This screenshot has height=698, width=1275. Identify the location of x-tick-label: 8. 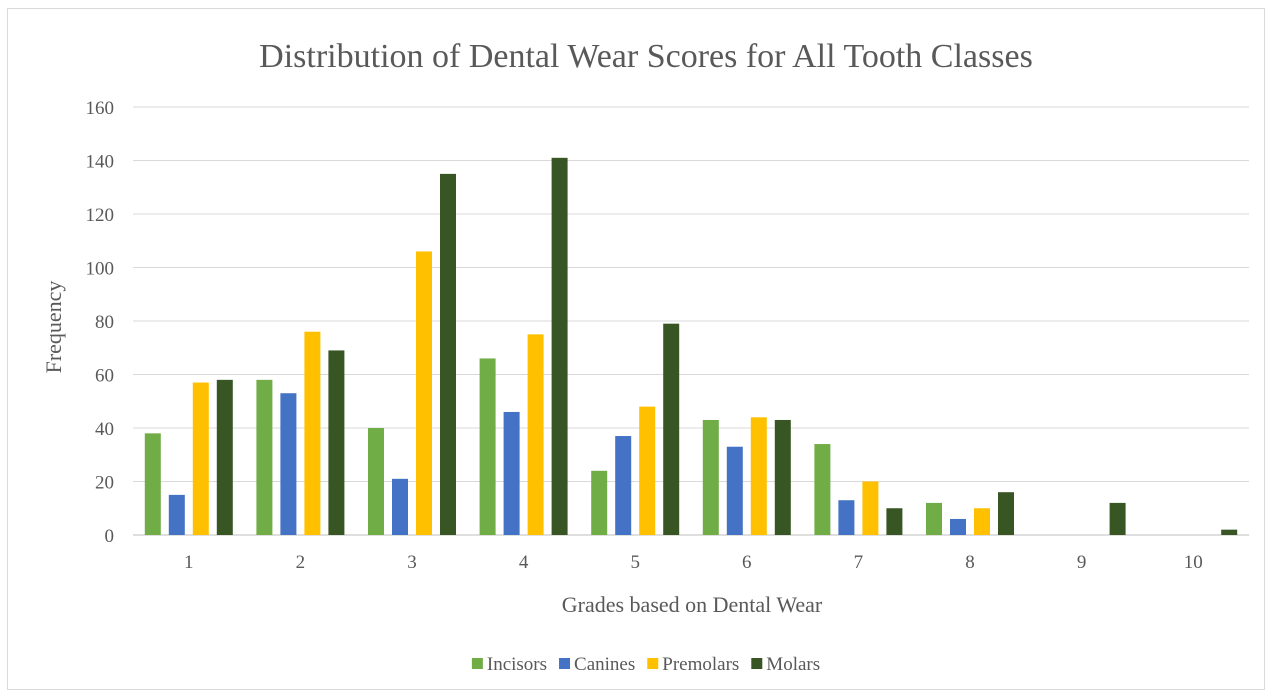
(970, 562).